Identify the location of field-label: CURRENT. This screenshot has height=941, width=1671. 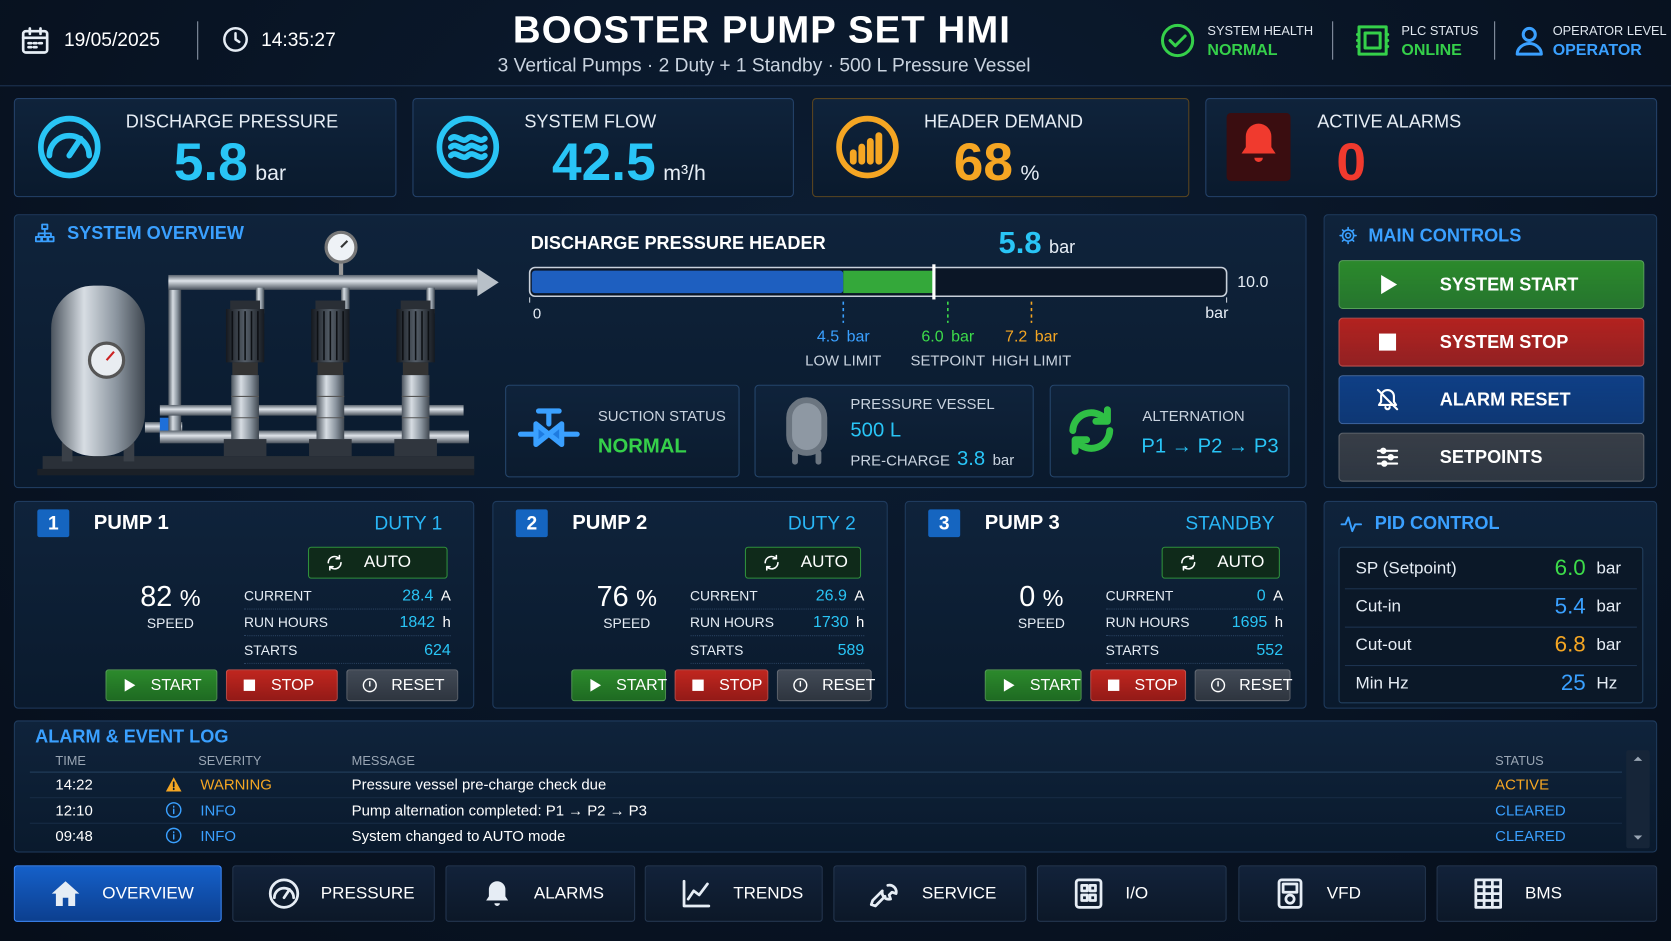
(278, 595).